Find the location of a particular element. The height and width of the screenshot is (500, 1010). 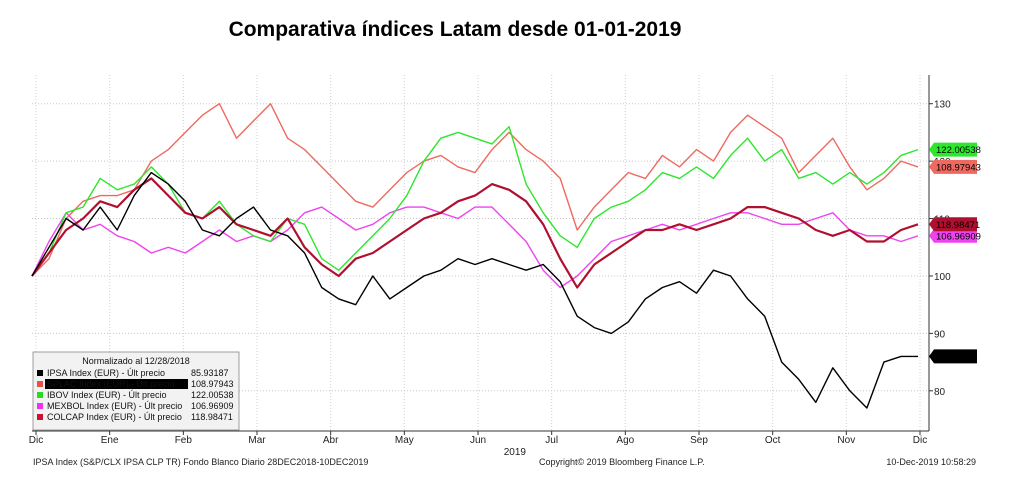

x-tick-label: Sep is located at coordinates (699, 440).